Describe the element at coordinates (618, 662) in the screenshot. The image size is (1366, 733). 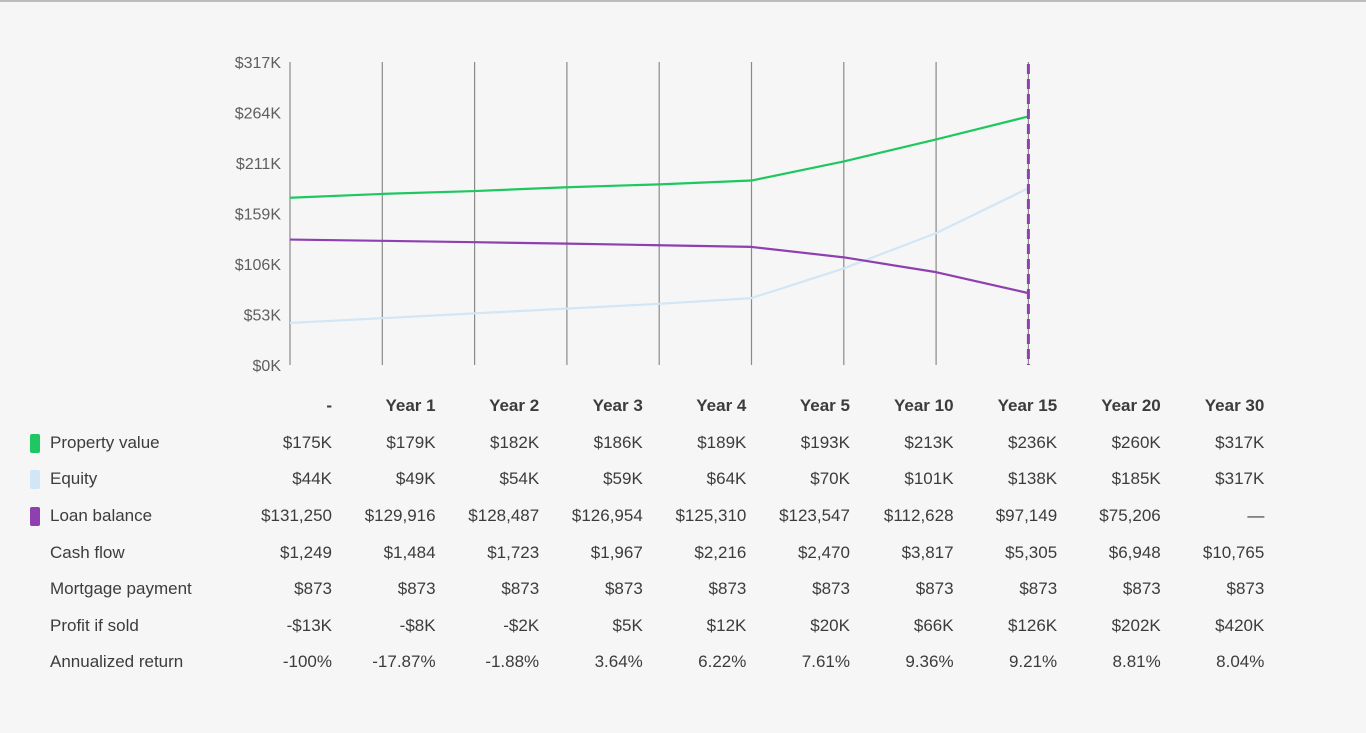
I see `table-cell: 3.64%` at that location.